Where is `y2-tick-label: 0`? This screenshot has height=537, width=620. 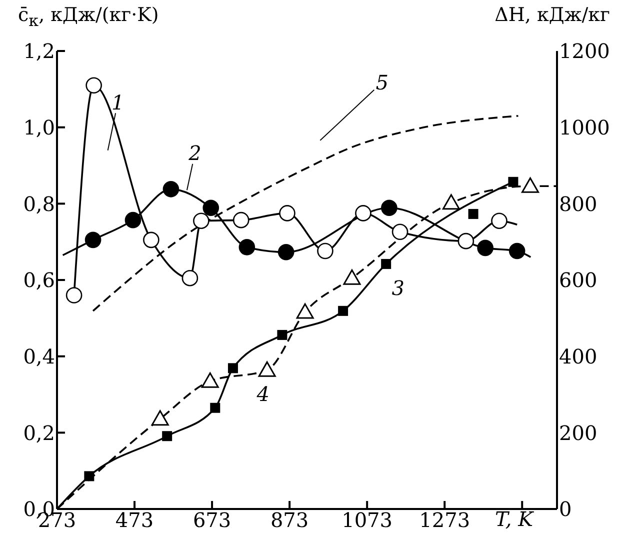
y2-tick-label: 0 is located at coordinates (565, 509).